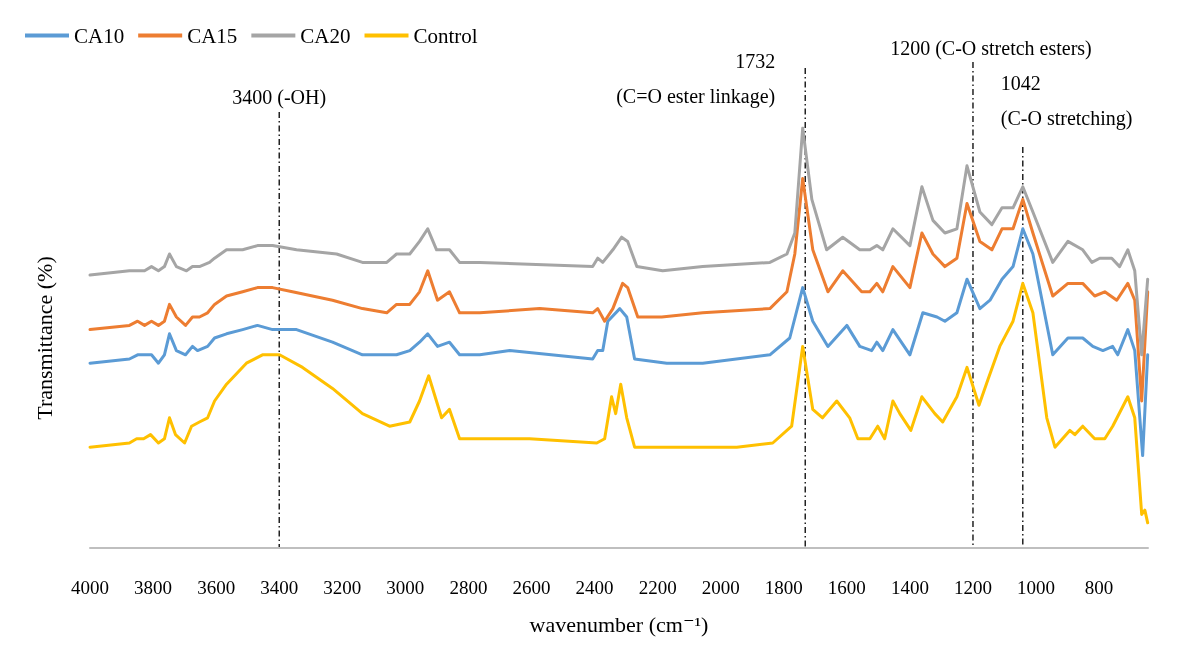 Image resolution: width=1178 pixels, height=645 pixels. What do you see at coordinates (972, 587) in the screenshot?
I see `x-tick-label: 1200` at bounding box center [972, 587].